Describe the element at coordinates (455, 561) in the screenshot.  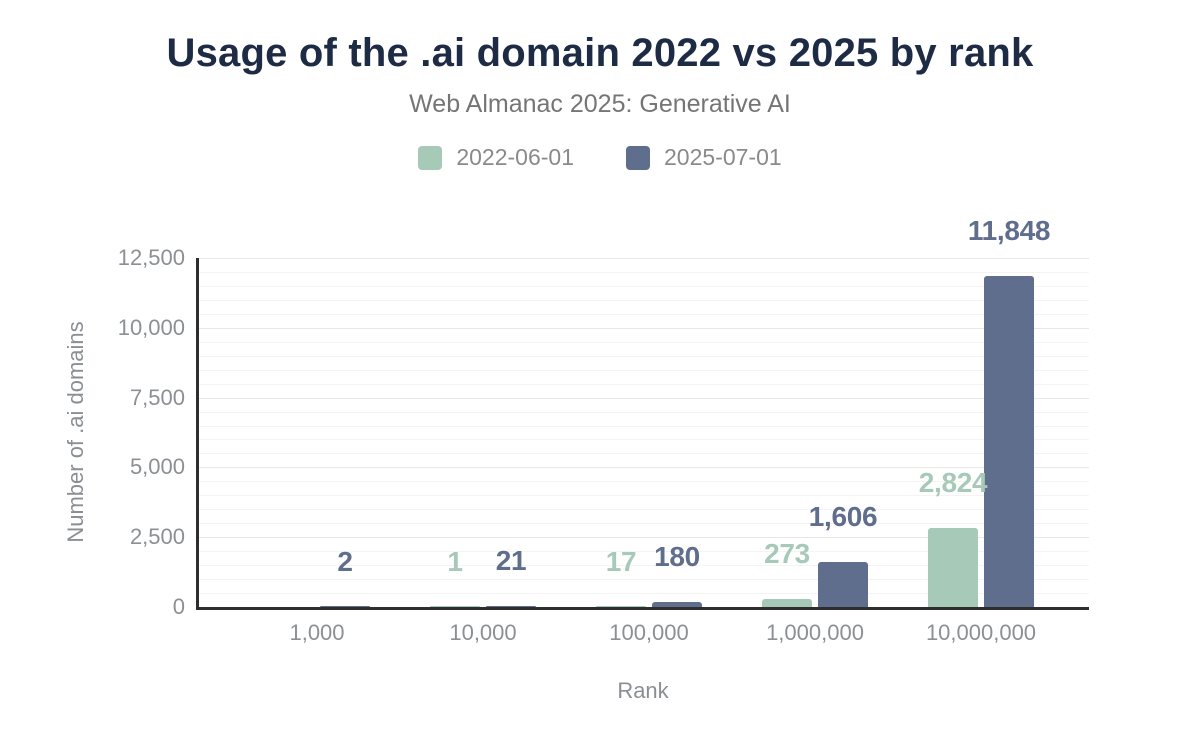
I see `bar-value-label: 1` at that location.